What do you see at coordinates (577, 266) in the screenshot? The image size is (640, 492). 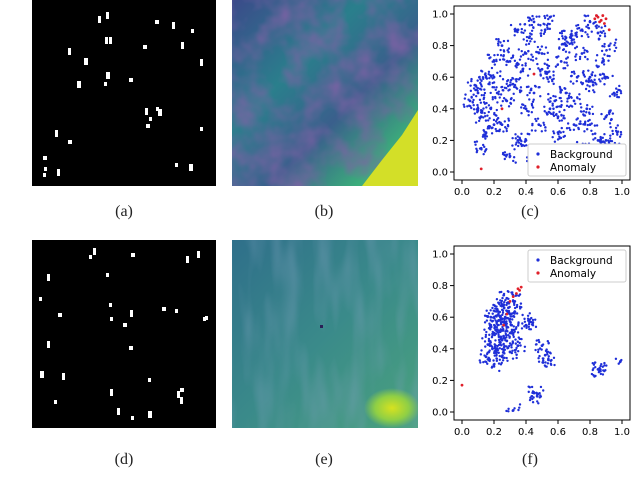 I see `legend-box` at bounding box center [577, 266].